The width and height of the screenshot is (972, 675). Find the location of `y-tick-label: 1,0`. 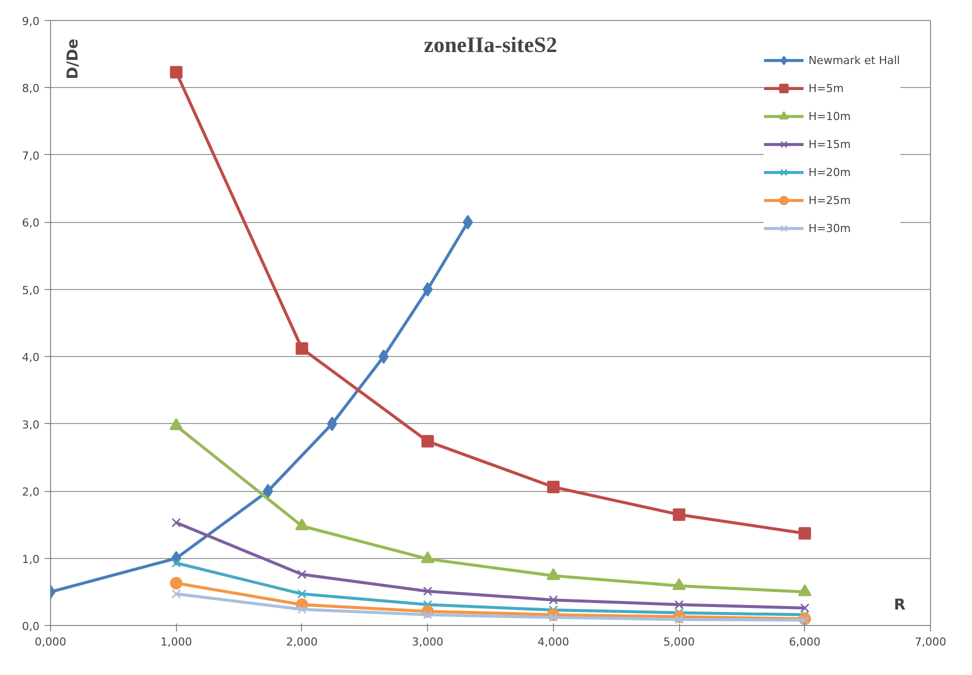

y-tick-label: 1,0 is located at coordinates (31, 559).